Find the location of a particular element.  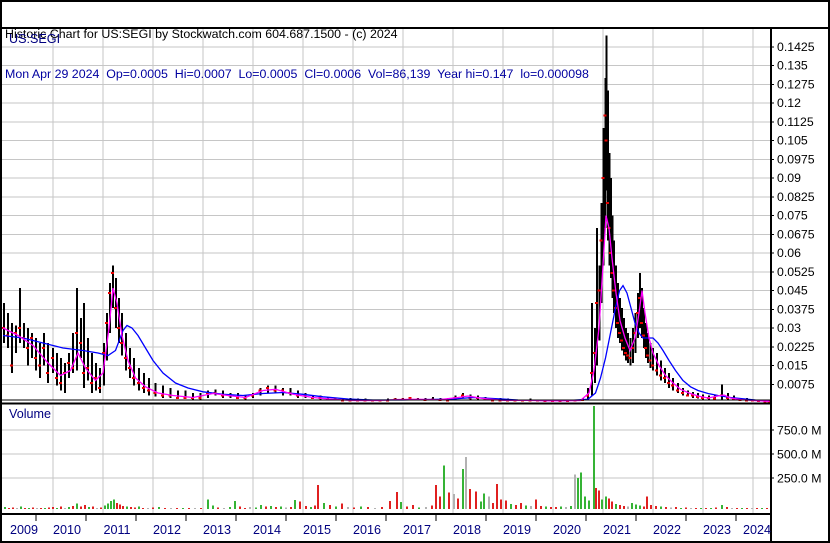

svg-text: 0.0225 is located at coordinates (796, 347).